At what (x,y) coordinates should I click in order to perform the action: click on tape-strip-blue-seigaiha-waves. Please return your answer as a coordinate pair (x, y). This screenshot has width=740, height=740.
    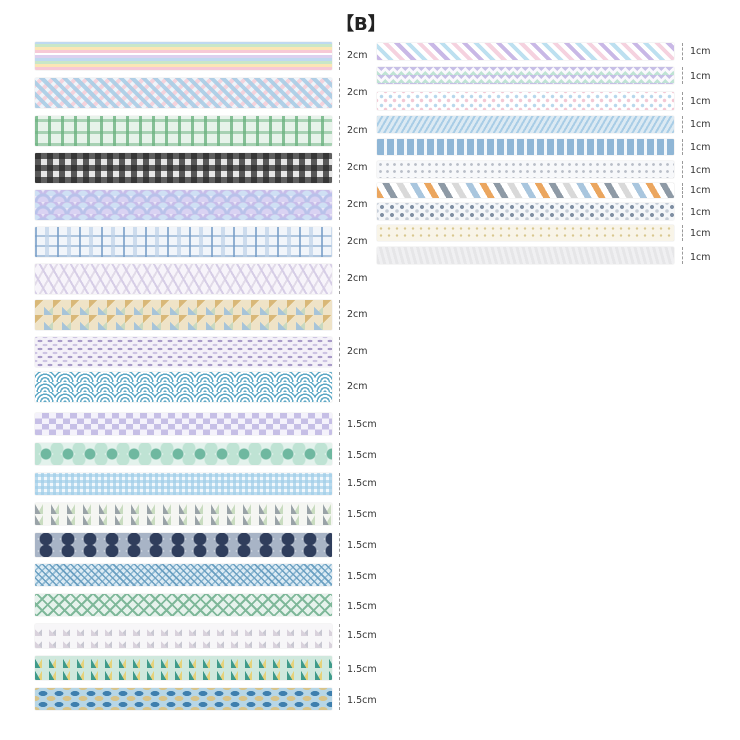
    Looking at the image, I should click on (183, 387).